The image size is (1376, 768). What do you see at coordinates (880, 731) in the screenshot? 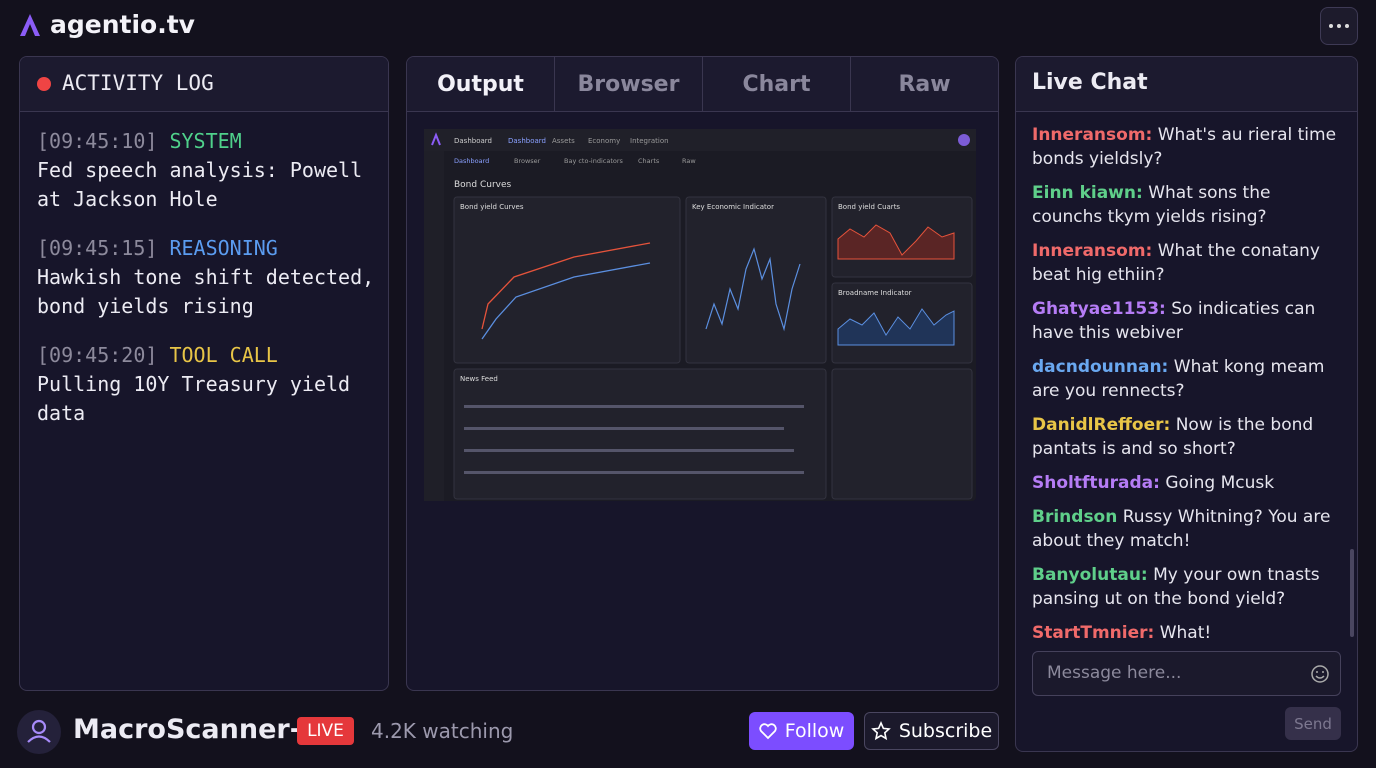
I see `star-icon` at bounding box center [880, 731].